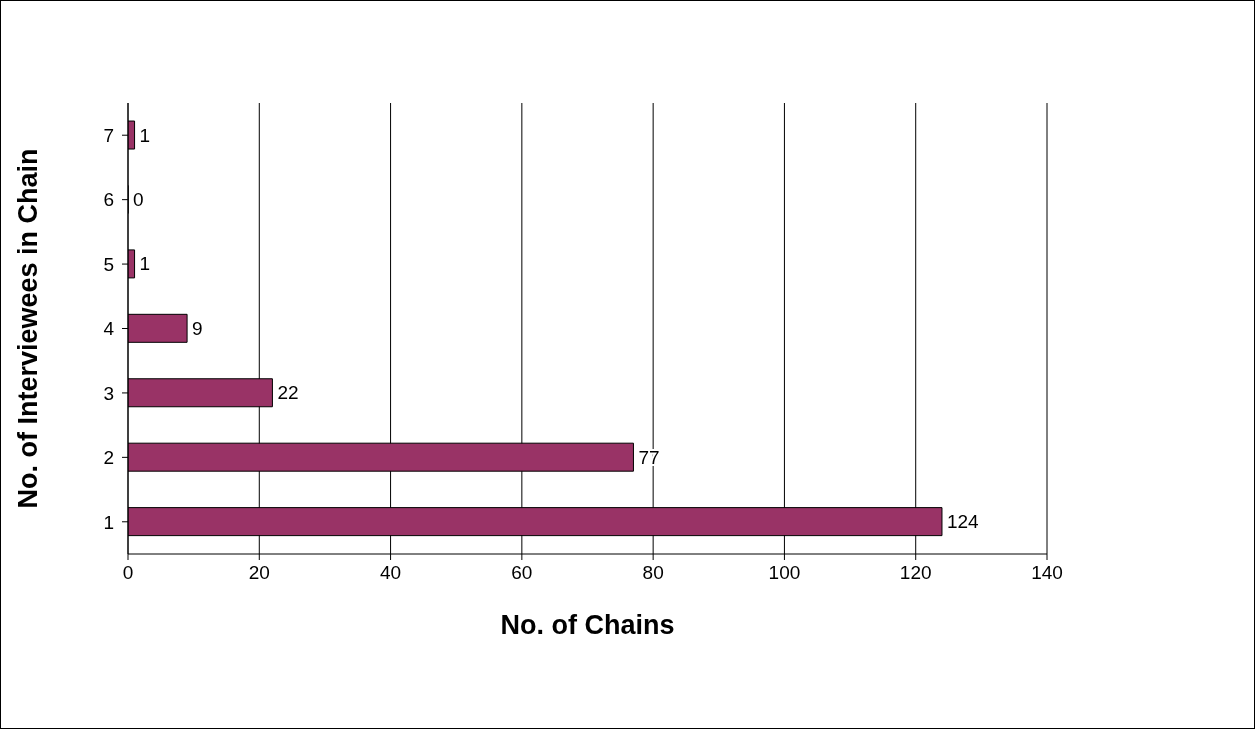  Describe the element at coordinates (653, 573) in the screenshot. I see `x-tick-label: 80` at that location.